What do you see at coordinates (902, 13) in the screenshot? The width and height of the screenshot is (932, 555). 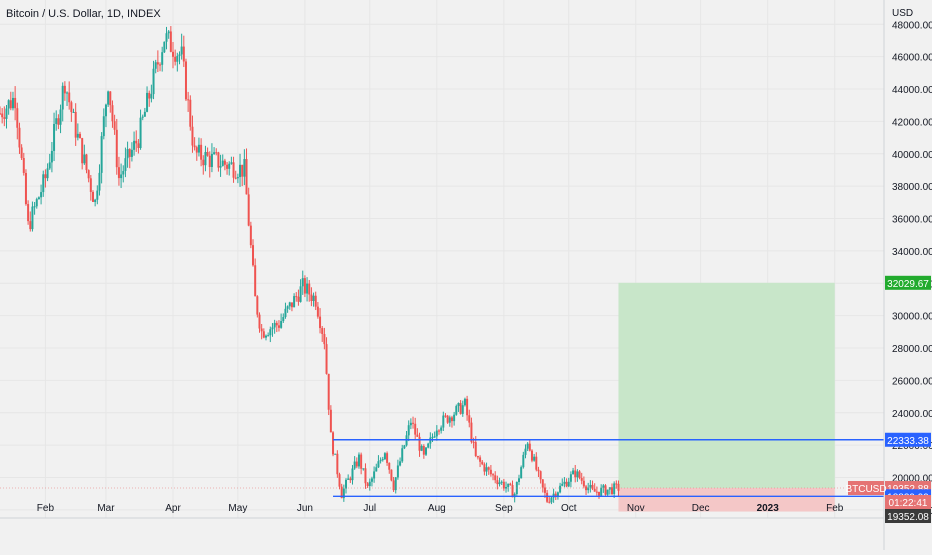 I see `price-axis-unit: USD` at bounding box center [902, 13].